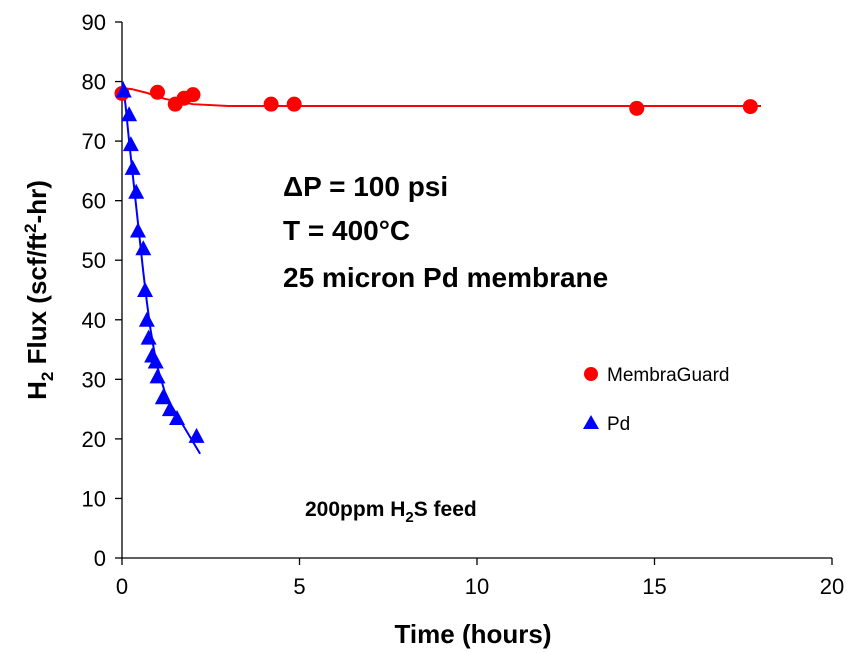  Describe the element at coordinates (441, 97) in the screenshot. I see `membraguard-fit-line` at that location.